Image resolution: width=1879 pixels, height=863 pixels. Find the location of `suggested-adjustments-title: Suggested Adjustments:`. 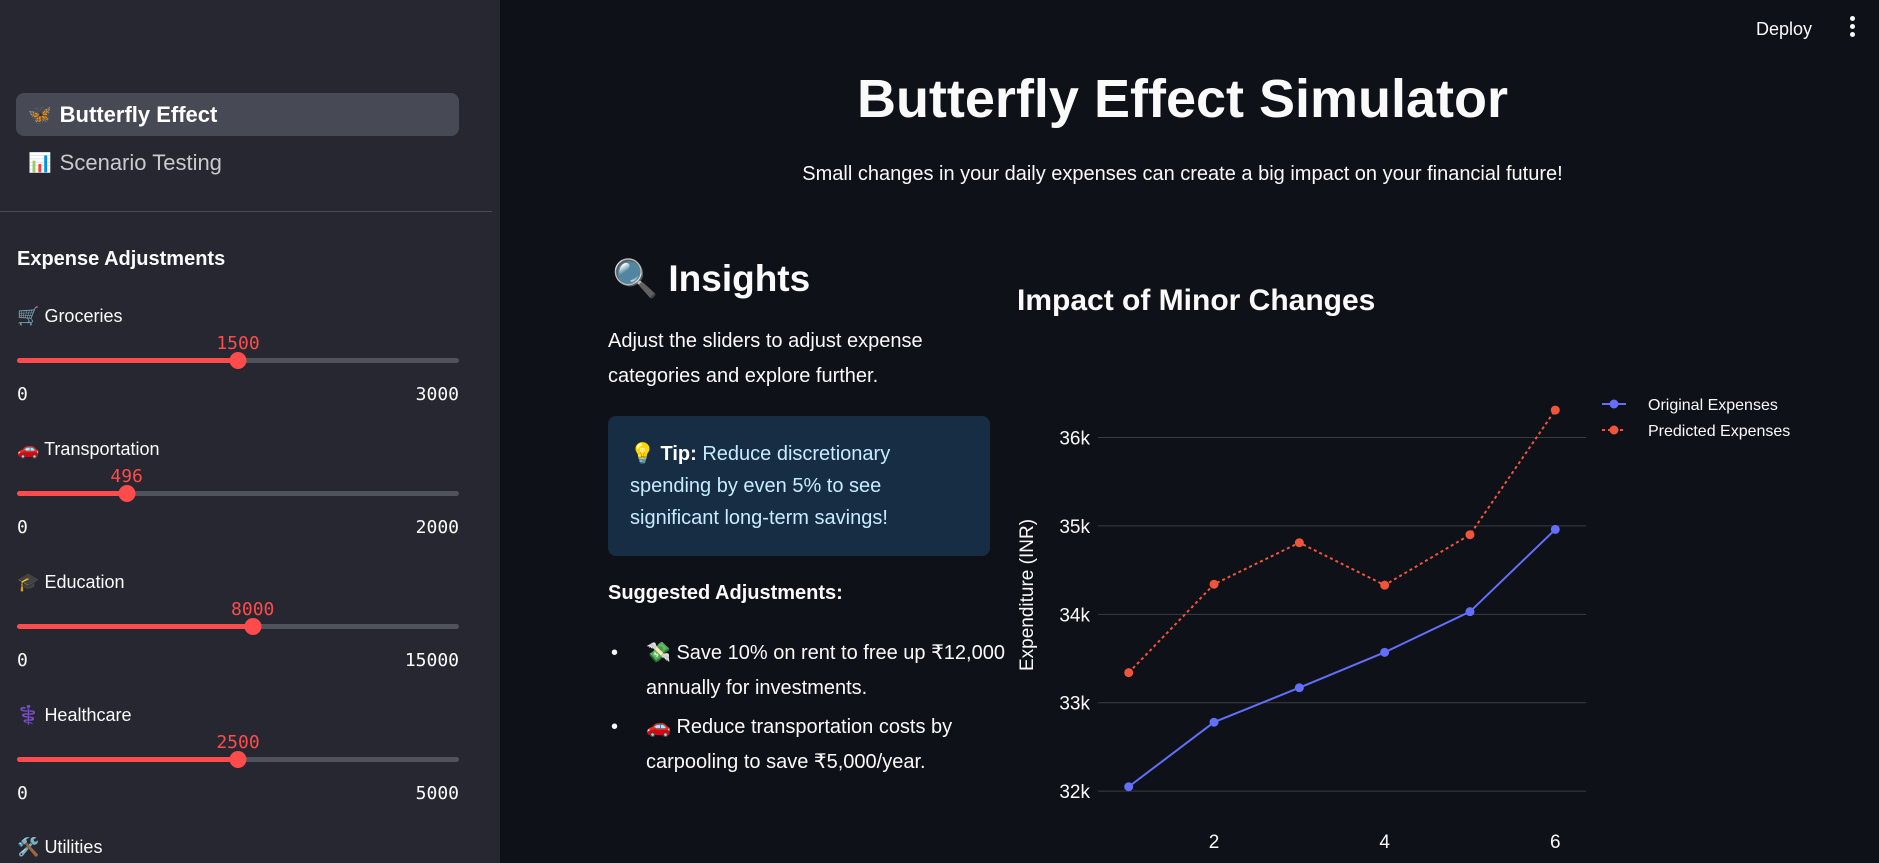

suggested-adjustments-title: Suggested Adjustments: is located at coordinates (725, 593).